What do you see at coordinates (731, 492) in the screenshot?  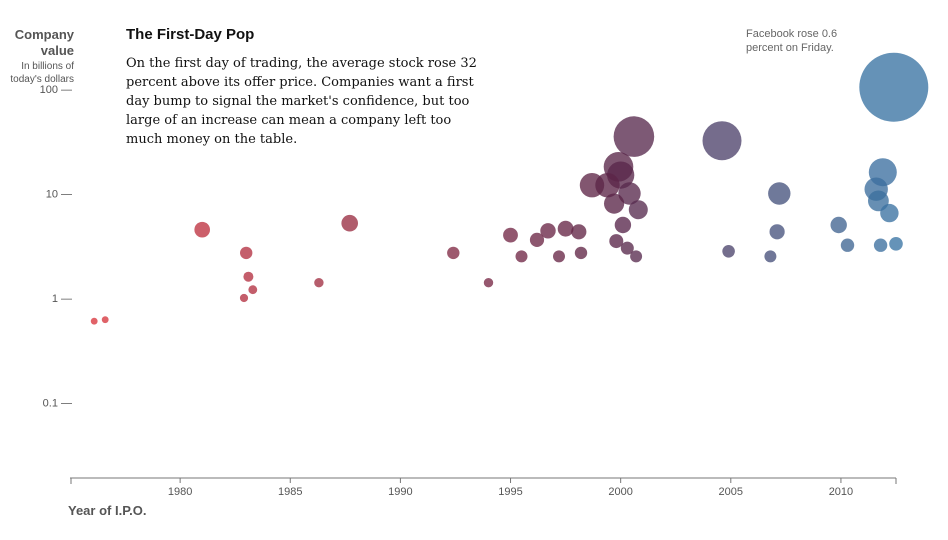 I see `x-tick-label: 2005` at bounding box center [731, 492].